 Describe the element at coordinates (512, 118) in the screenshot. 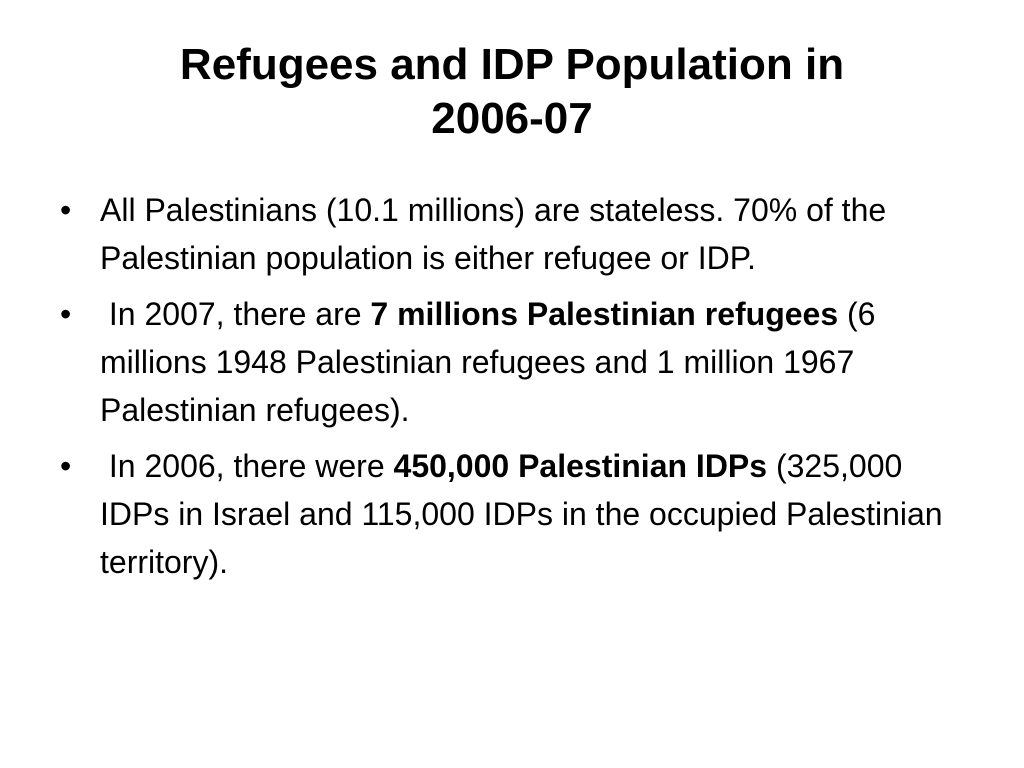

I see `slide-title-line-2: 2006-07` at that location.